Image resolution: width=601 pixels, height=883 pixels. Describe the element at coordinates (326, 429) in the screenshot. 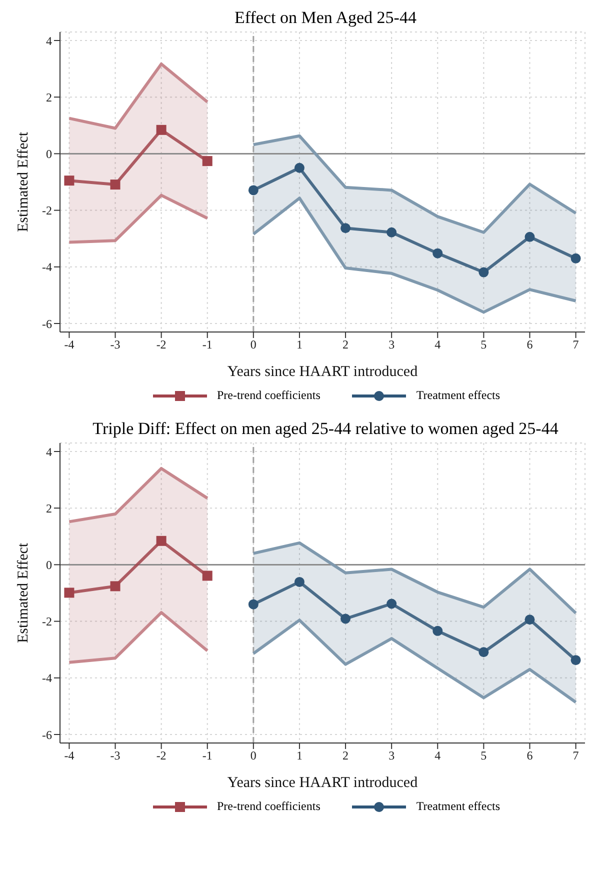

I see `chart-title: Triple Diff: Effect on men aged 25-44 relative to women aged 25-44` at that location.